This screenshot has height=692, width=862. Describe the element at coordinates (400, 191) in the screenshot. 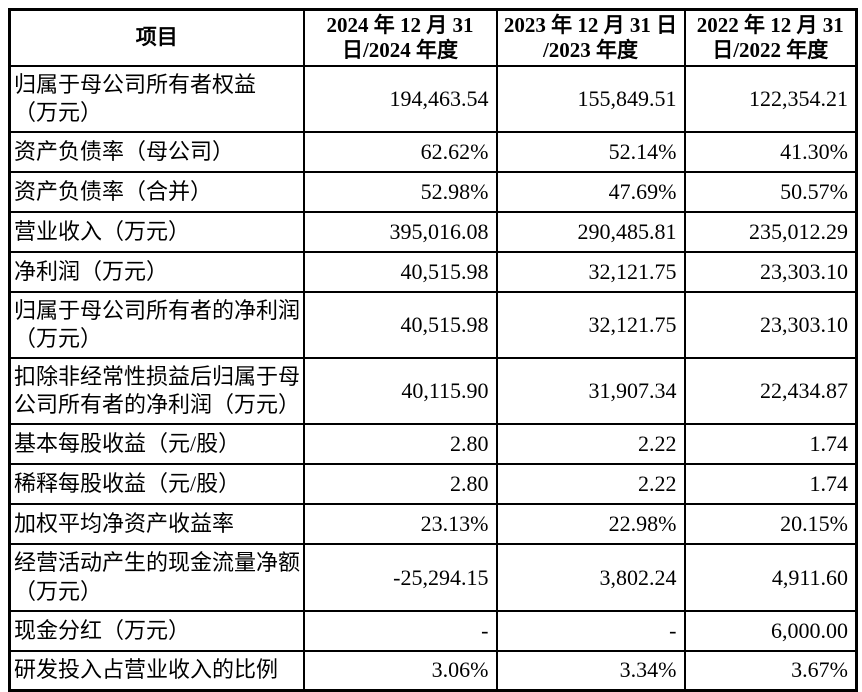

I see `value-2024: 52.98%` at that location.